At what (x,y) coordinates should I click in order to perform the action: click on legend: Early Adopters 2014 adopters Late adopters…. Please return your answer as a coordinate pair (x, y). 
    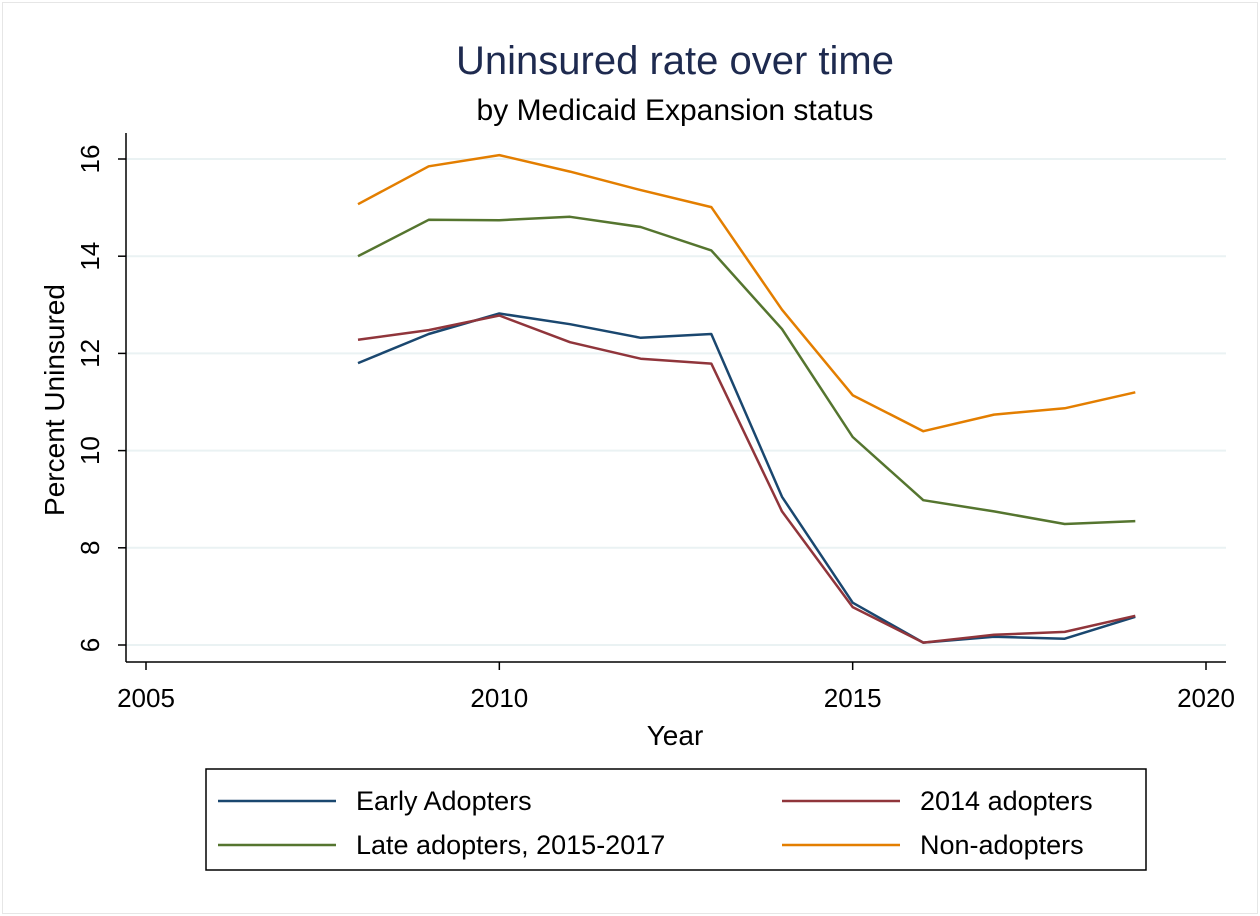
    Looking at the image, I should click on (655, 823).